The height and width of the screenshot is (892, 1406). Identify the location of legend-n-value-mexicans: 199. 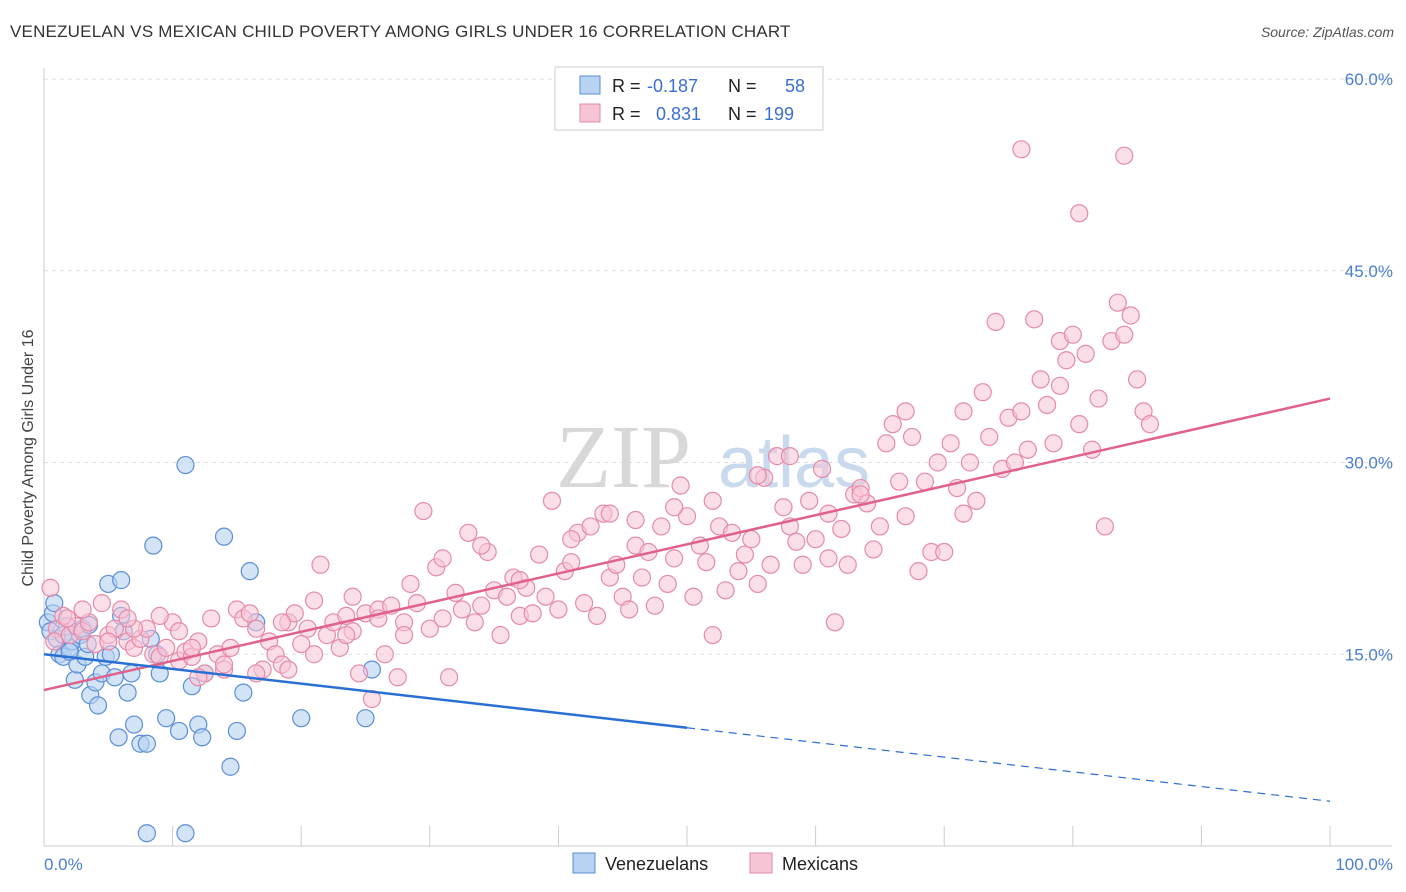
(779, 114).